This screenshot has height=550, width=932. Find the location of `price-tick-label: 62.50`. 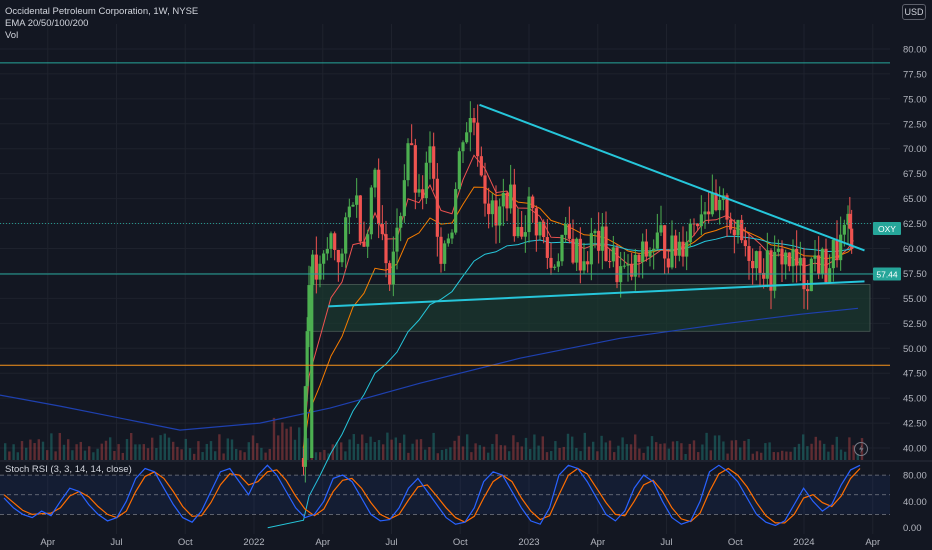

price-tick-label: 62.50 is located at coordinates (915, 224).